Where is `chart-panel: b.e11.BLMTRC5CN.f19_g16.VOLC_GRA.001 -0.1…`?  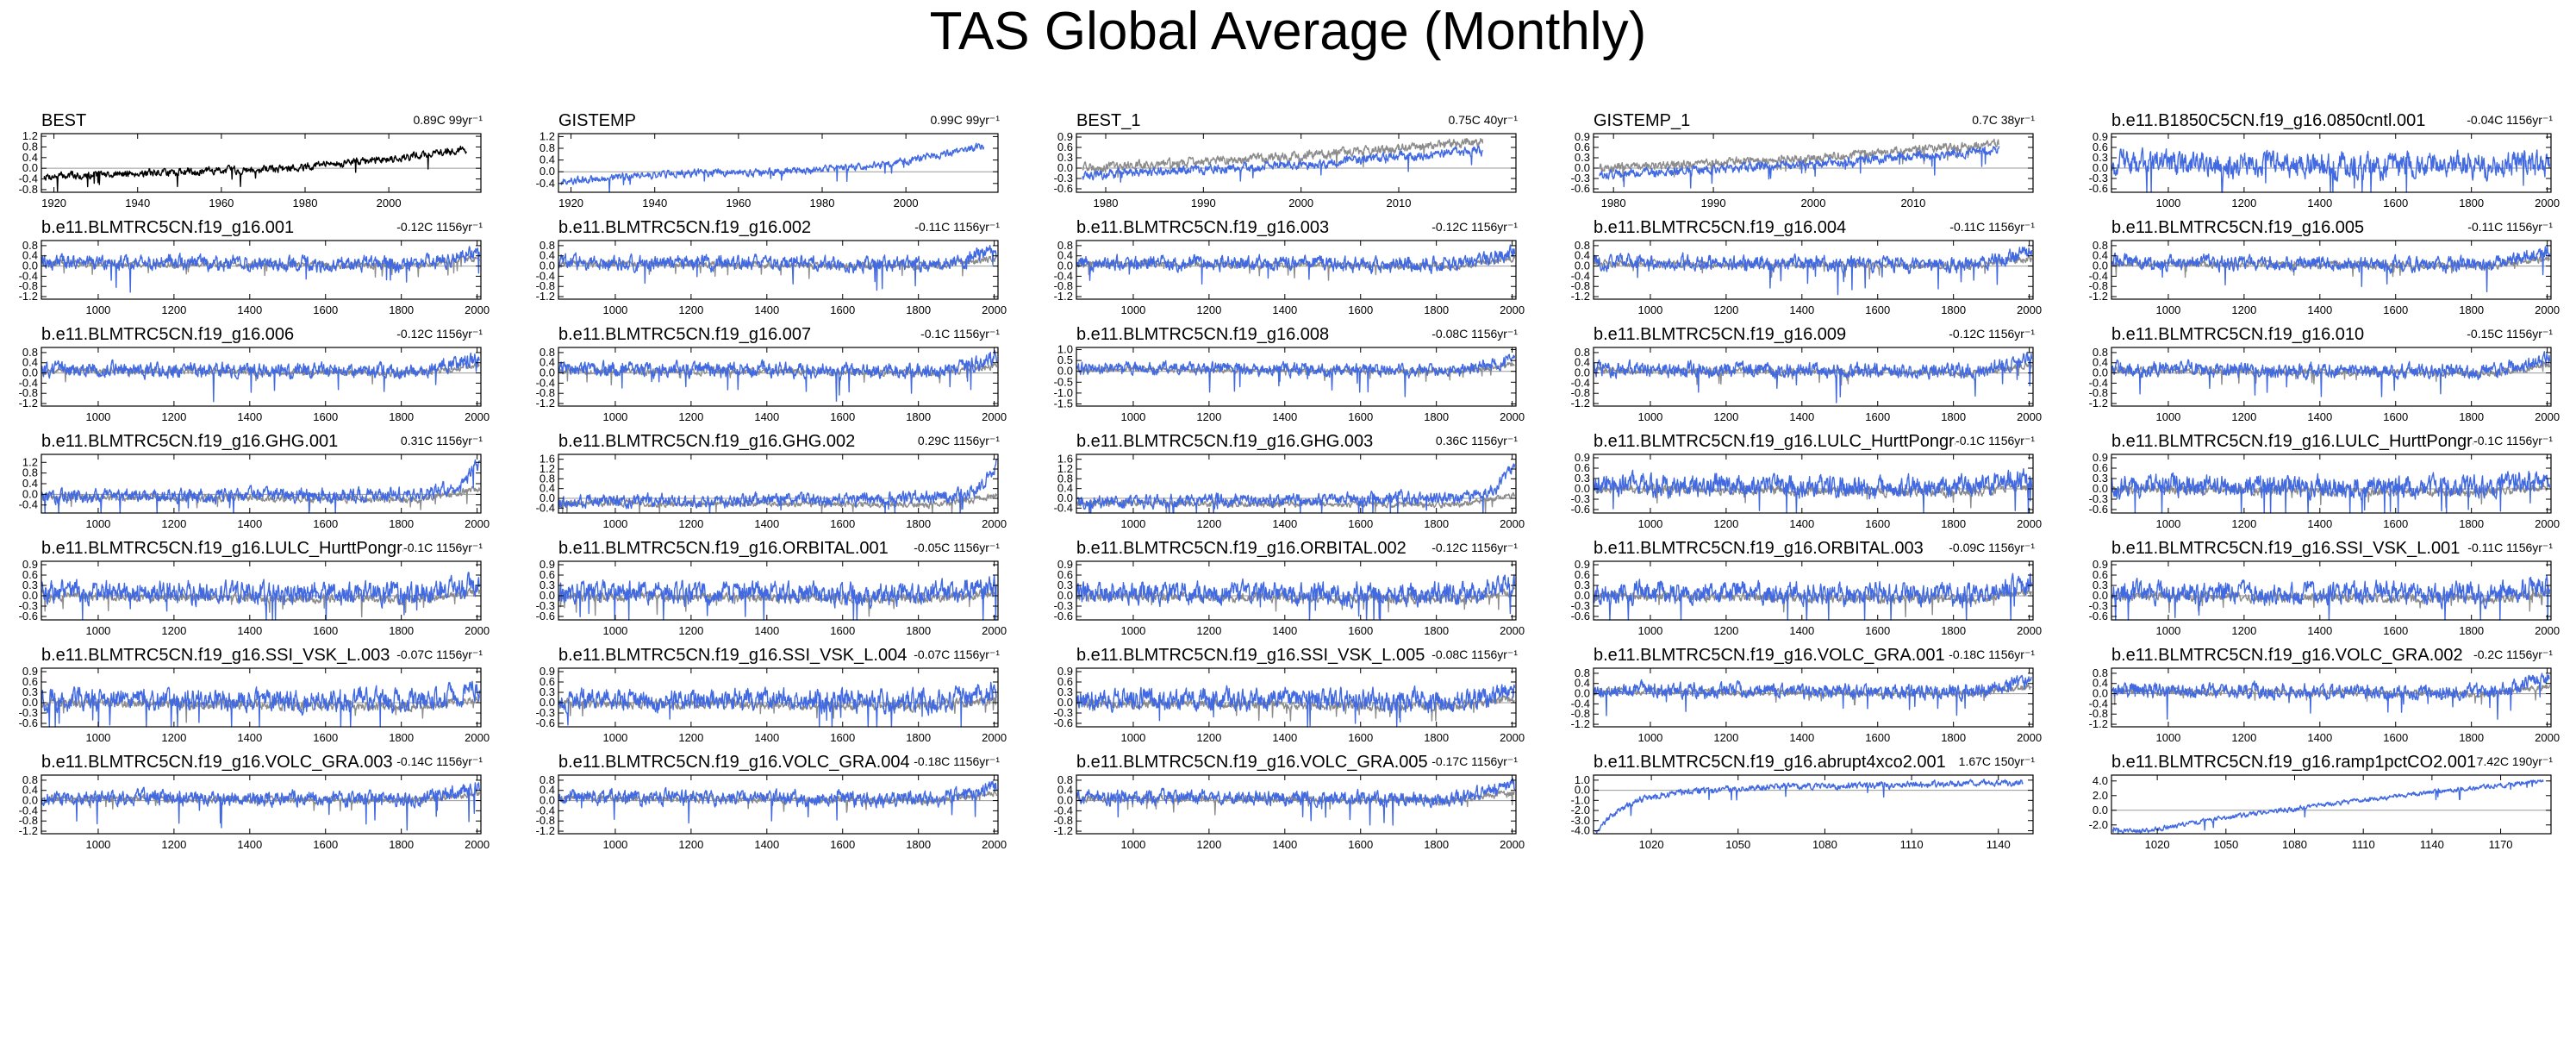 chart-panel: b.e11.BLMTRC5CN.f19_g16.VOLC_GRA.001 -0.1… is located at coordinates (1806, 697).